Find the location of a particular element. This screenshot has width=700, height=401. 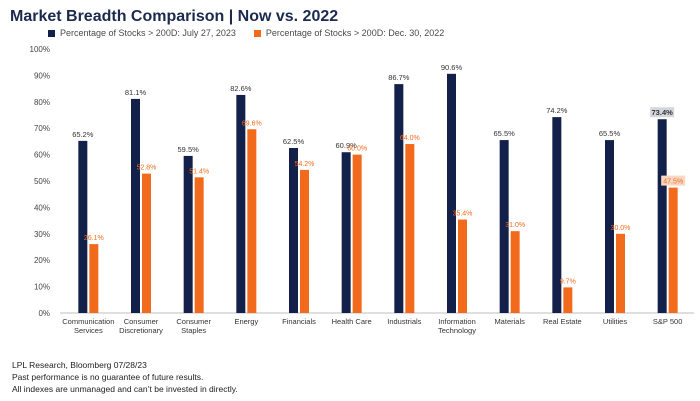

legend-swatch-now is located at coordinates (51, 33).